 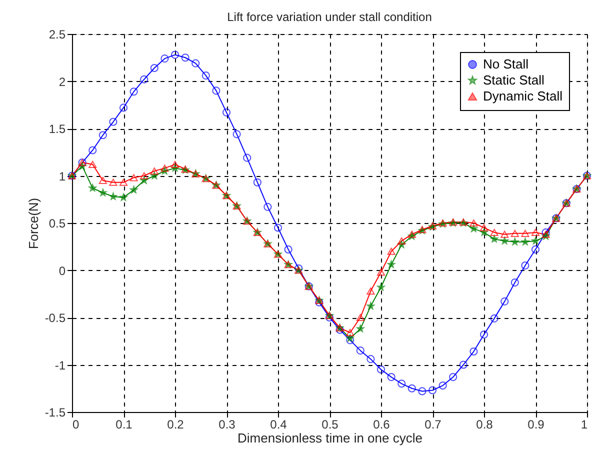 I want to click on x-tick-label: 0.9, so click(x=536, y=425).